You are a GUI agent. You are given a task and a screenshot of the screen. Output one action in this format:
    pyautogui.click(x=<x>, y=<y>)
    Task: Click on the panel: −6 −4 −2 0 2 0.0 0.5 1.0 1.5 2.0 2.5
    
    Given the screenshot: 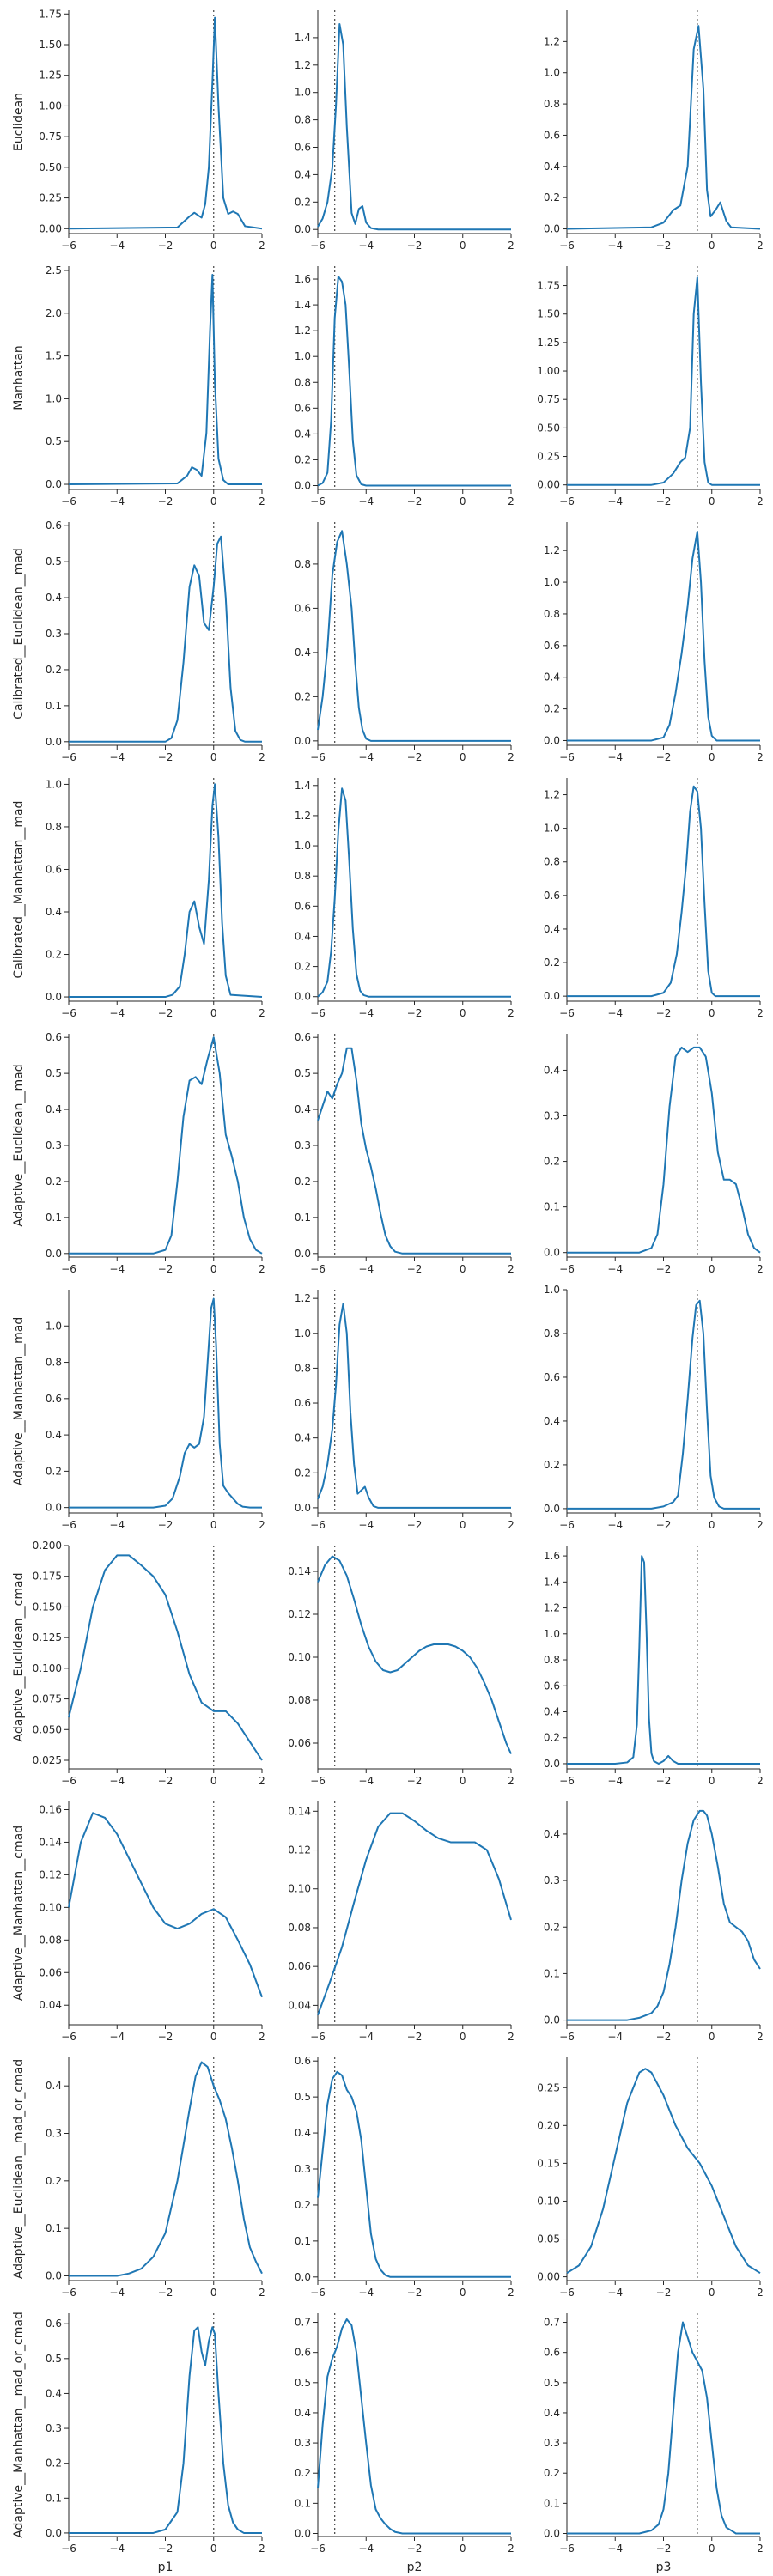 What is the action you would take?
    pyautogui.click(x=155, y=386)
    